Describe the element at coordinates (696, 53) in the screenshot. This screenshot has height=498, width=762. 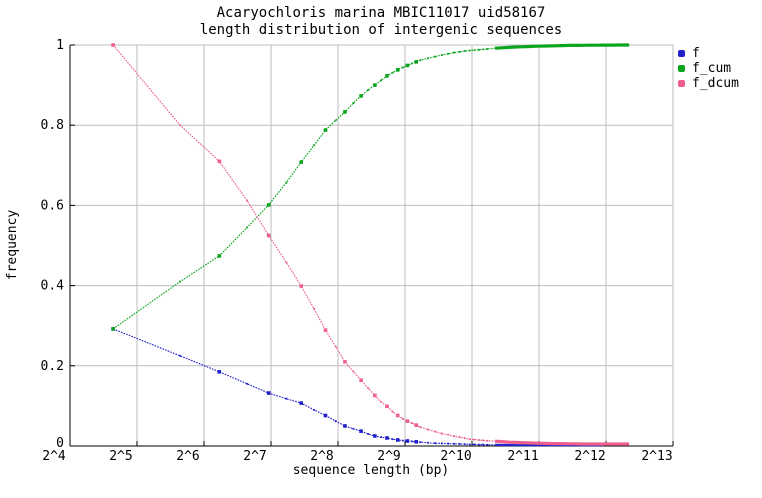
I see `legend-item-label: f` at that location.